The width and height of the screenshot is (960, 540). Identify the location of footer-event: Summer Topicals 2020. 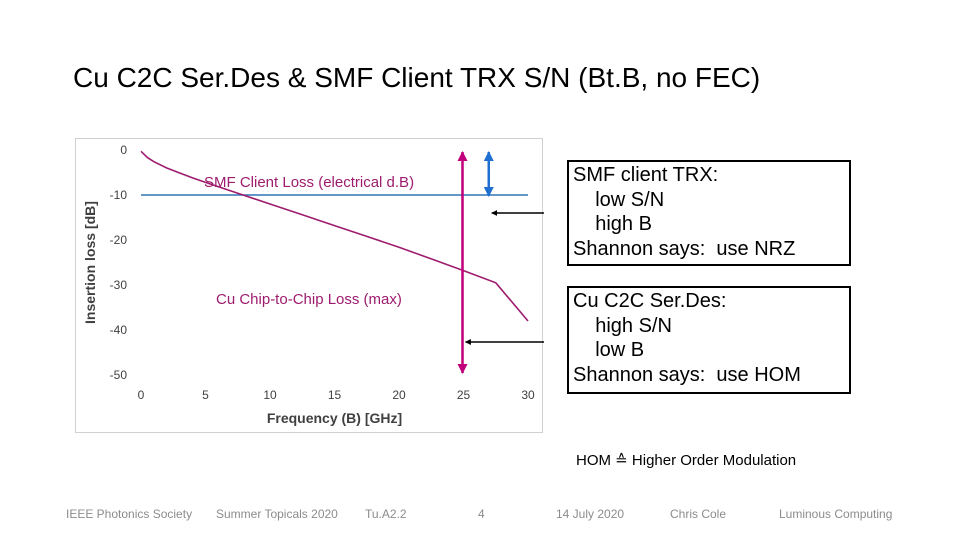
(277, 514).